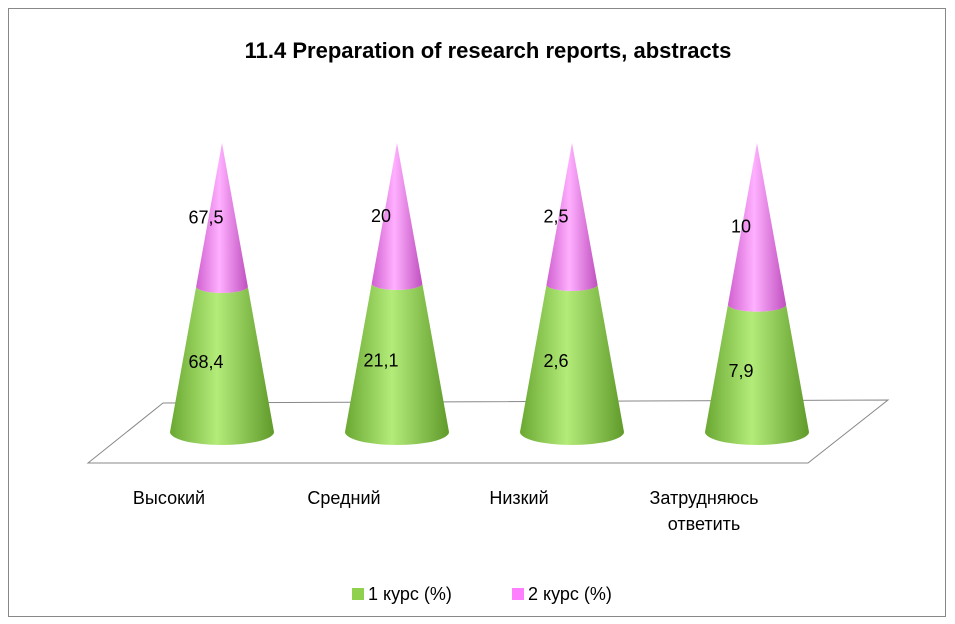 The height and width of the screenshot is (624, 955). I want to click on value-label: 68,4, so click(205, 362).